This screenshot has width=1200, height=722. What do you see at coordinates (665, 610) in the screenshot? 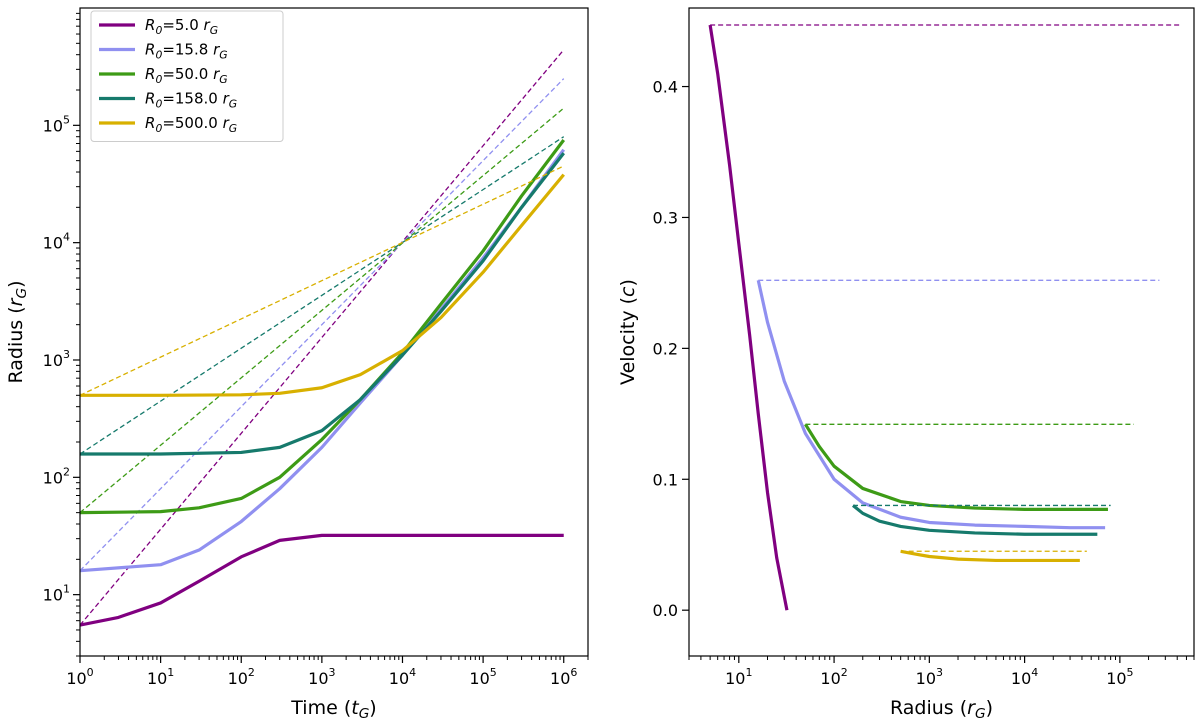
I see `y-tick-label: 0.0` at bounding box center [665, 610].